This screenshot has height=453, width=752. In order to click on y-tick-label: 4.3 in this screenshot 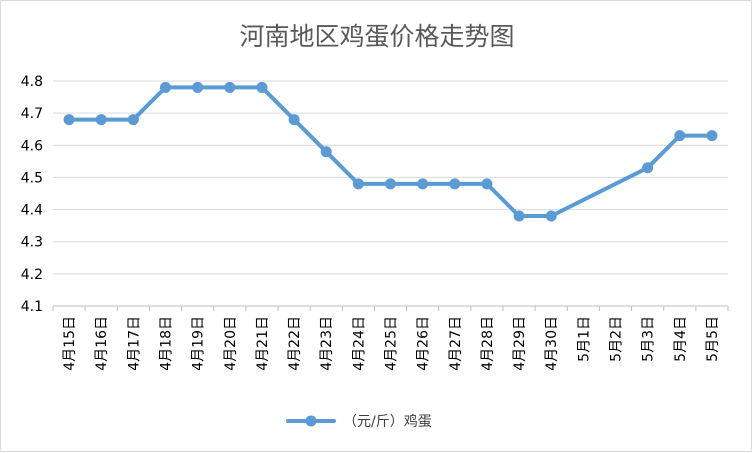, I will do `click(32, 243)`.